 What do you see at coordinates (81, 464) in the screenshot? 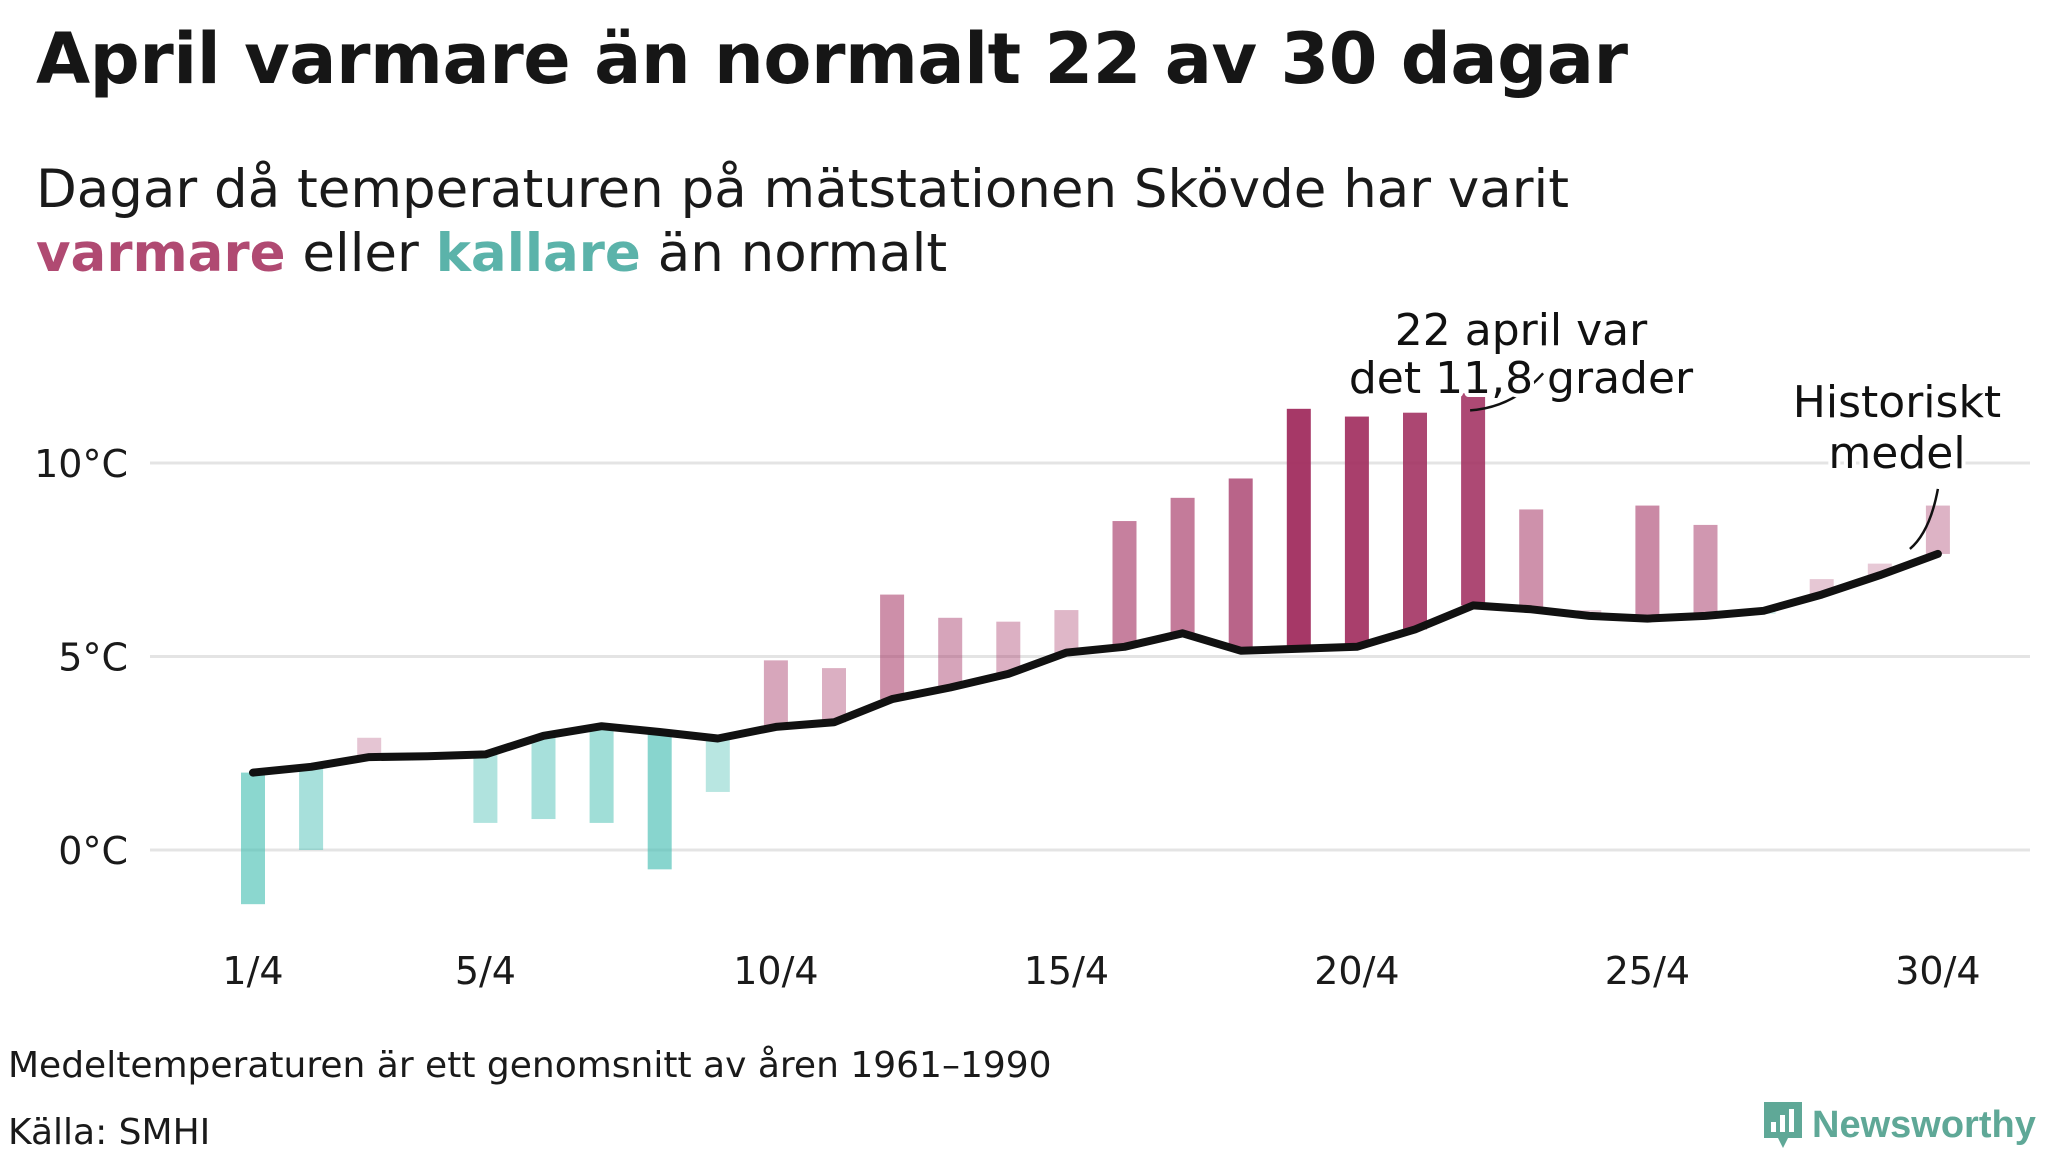
I see `y-tick-label: 10°C` at bounding box center [81, 464].